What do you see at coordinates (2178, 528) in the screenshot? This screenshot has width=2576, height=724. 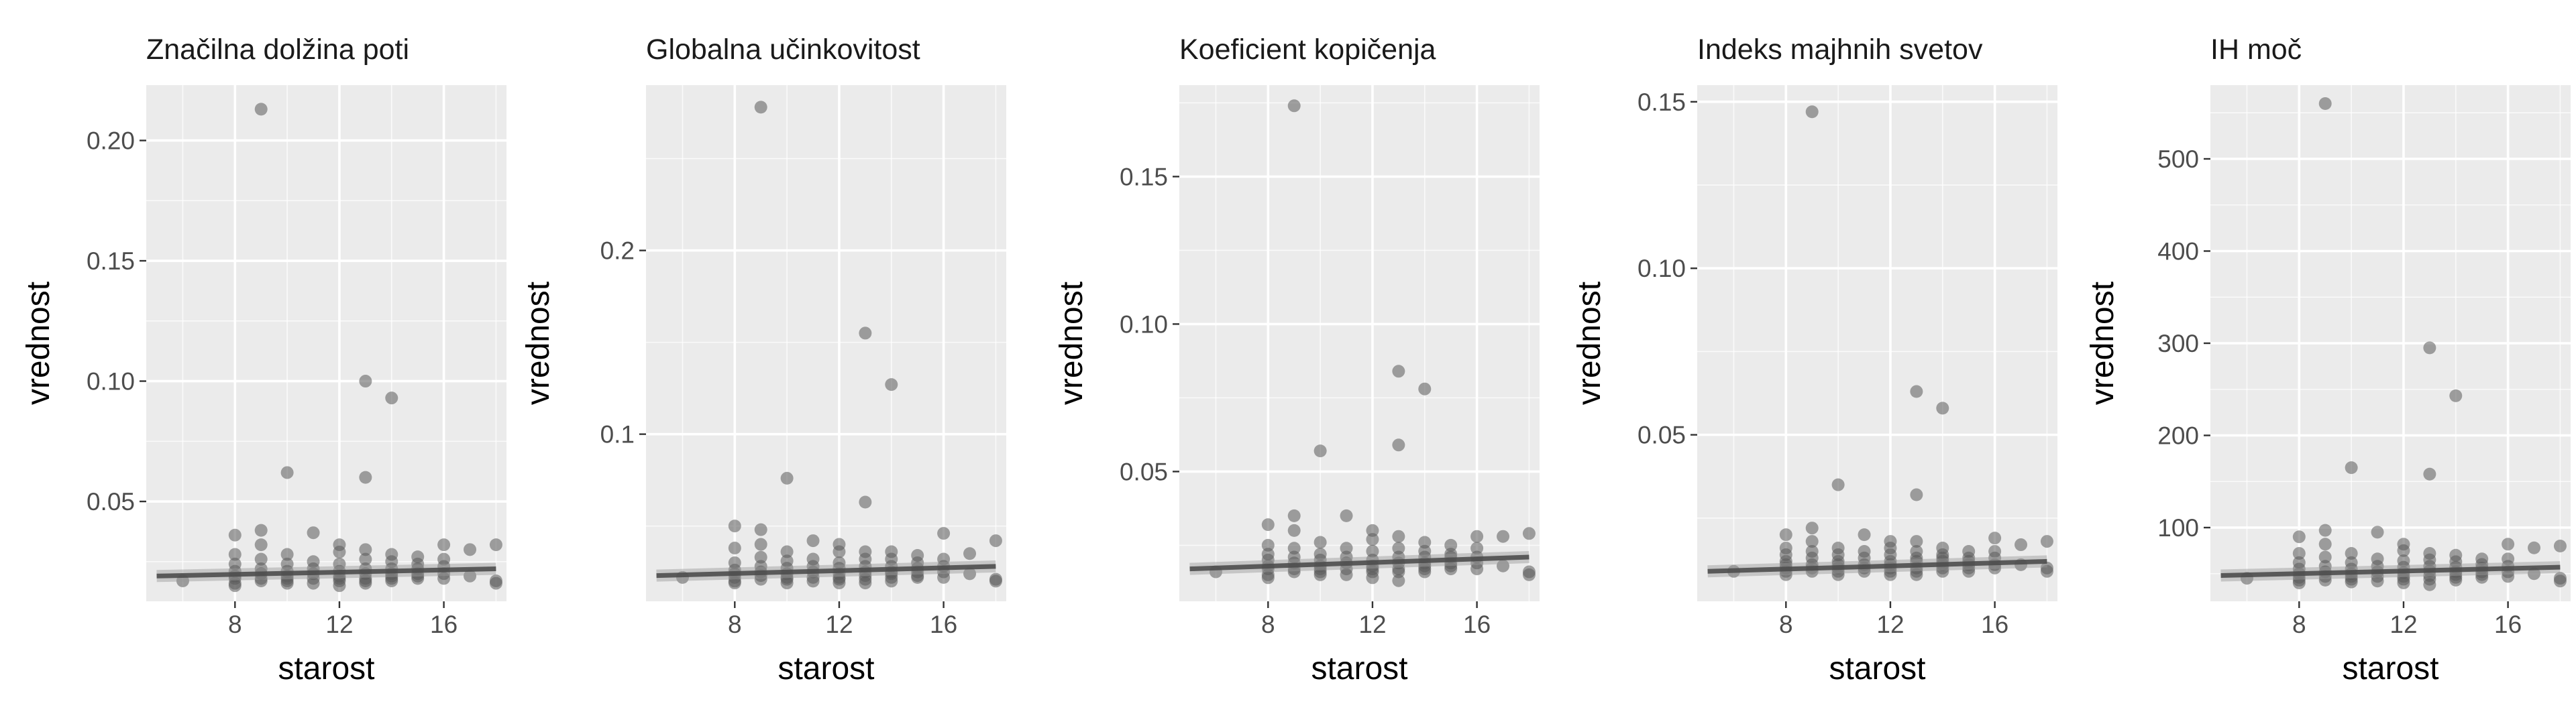 I see `y-tick-label: 100` at bounding box center [2178, 528].